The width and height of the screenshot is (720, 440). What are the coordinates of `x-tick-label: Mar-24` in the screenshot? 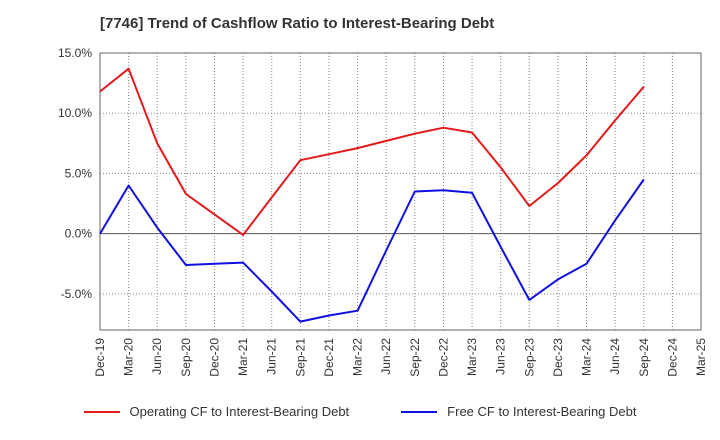 It's located at (587, 357).